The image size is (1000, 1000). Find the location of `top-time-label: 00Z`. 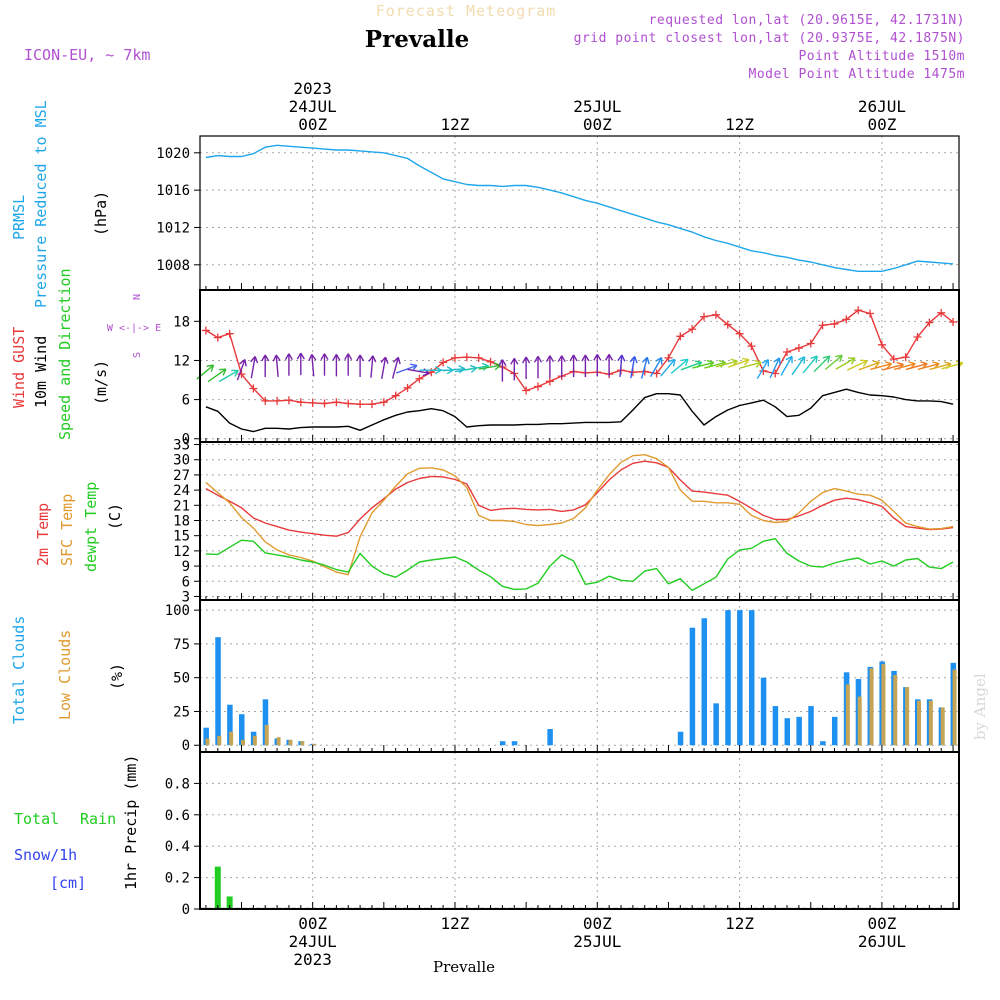

top-time-label: 00Z is located at coordinates (312, 124).